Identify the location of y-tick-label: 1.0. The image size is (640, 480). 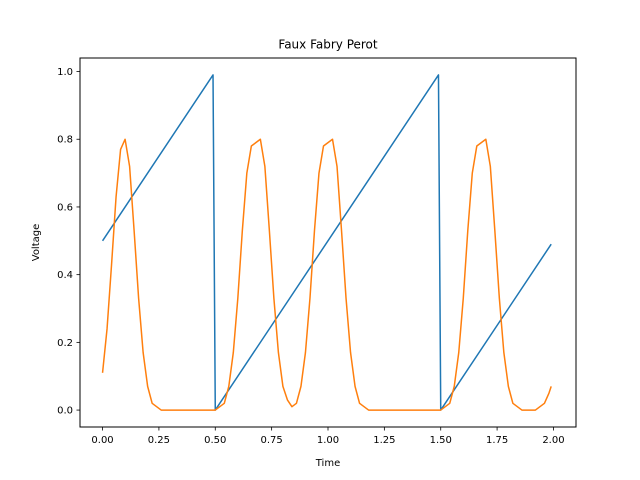
(65, 72).